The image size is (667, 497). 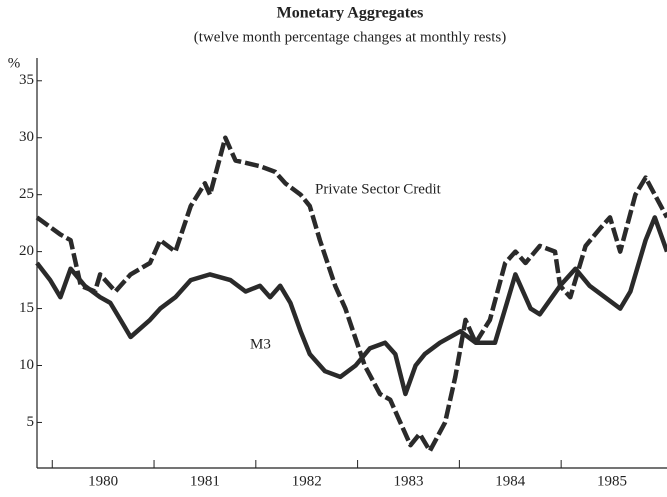 I want to click on y-tick-label: 25, so click(x=26, y=194).